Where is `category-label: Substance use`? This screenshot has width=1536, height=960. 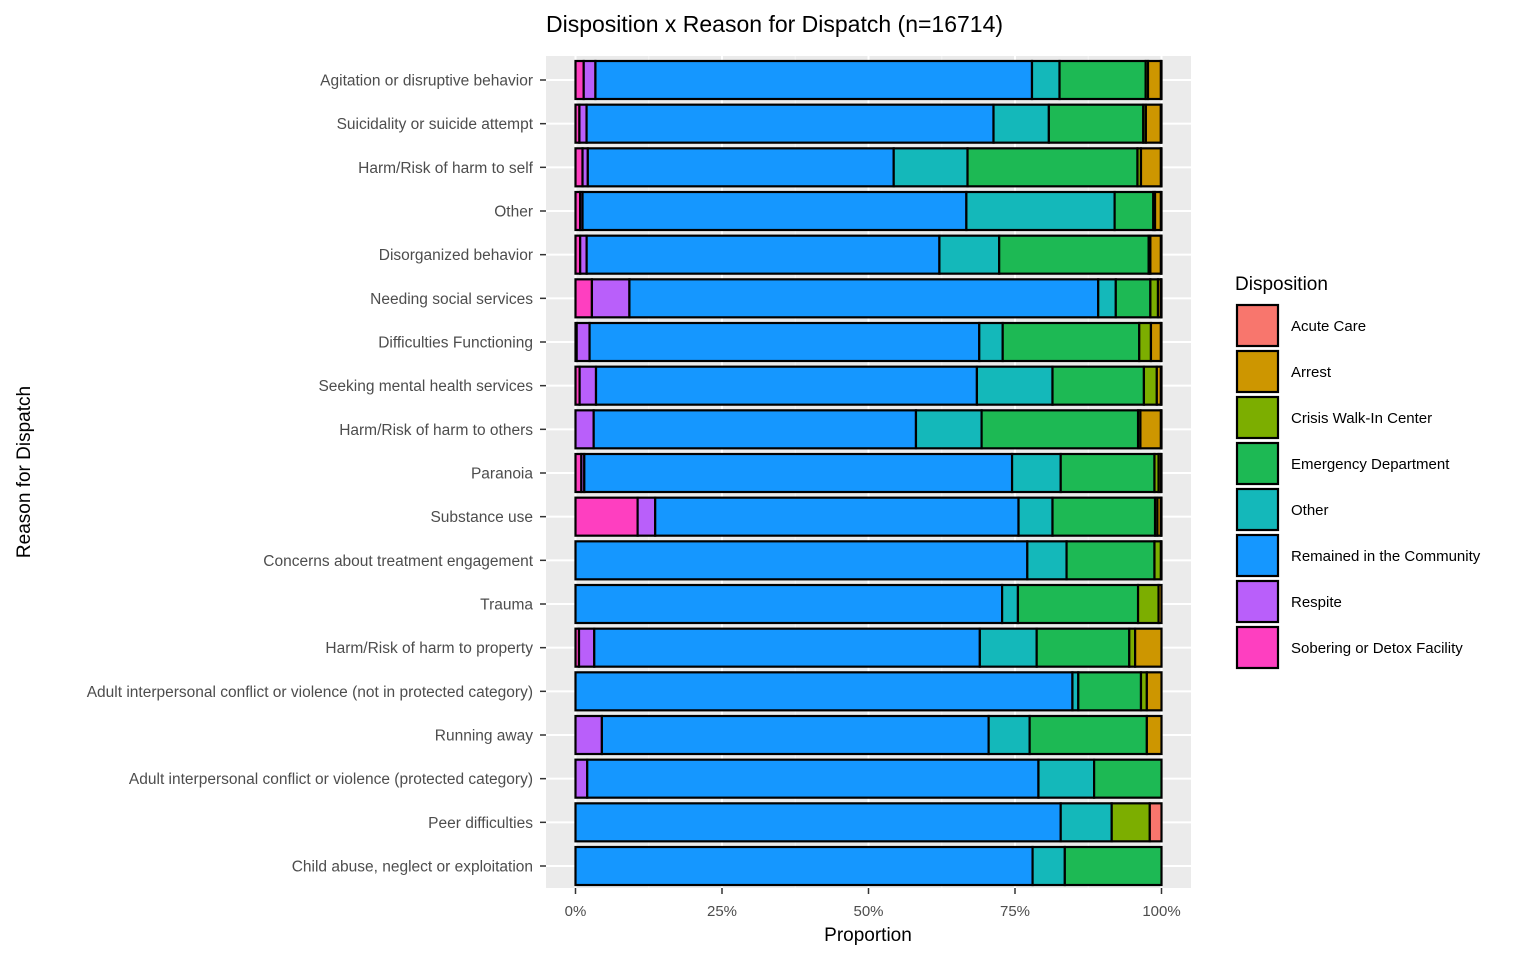
category-label: Substance use is located at coordinates (481, 517).